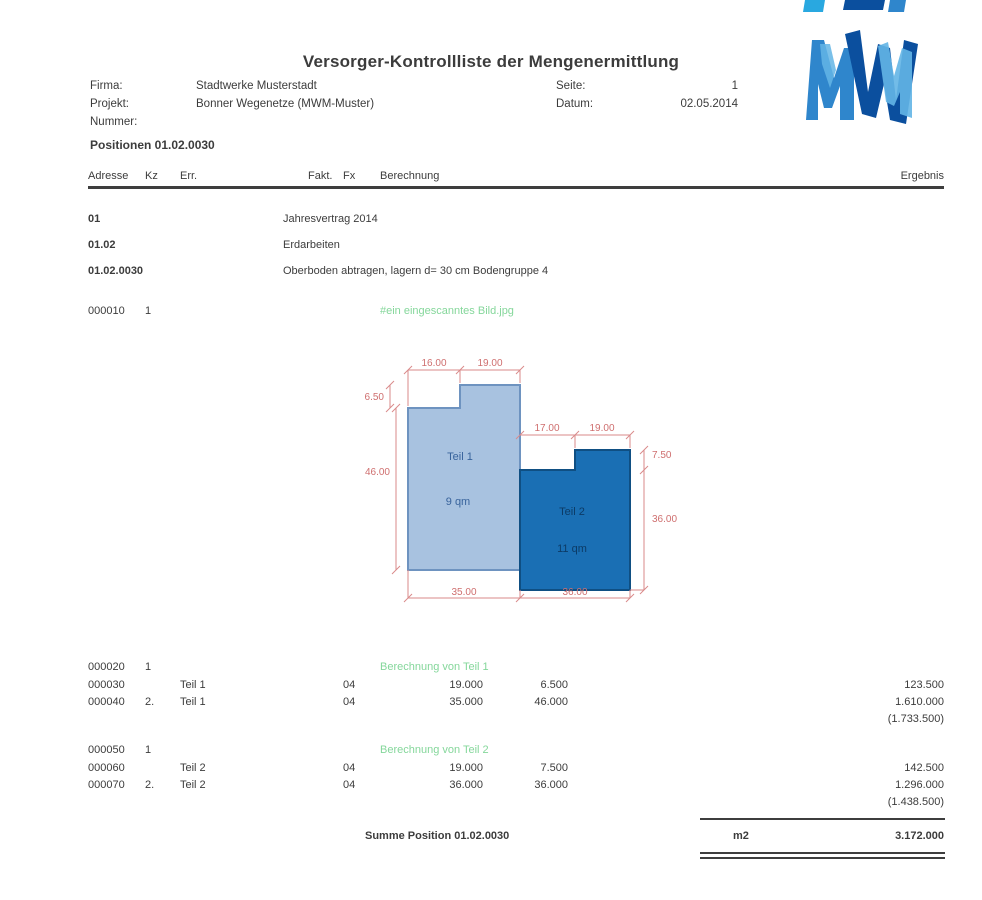 The image size is (982, 900). Describe the element at coordinates (822, 819) in the screenshot. I see `sum-rule-top` at that location.